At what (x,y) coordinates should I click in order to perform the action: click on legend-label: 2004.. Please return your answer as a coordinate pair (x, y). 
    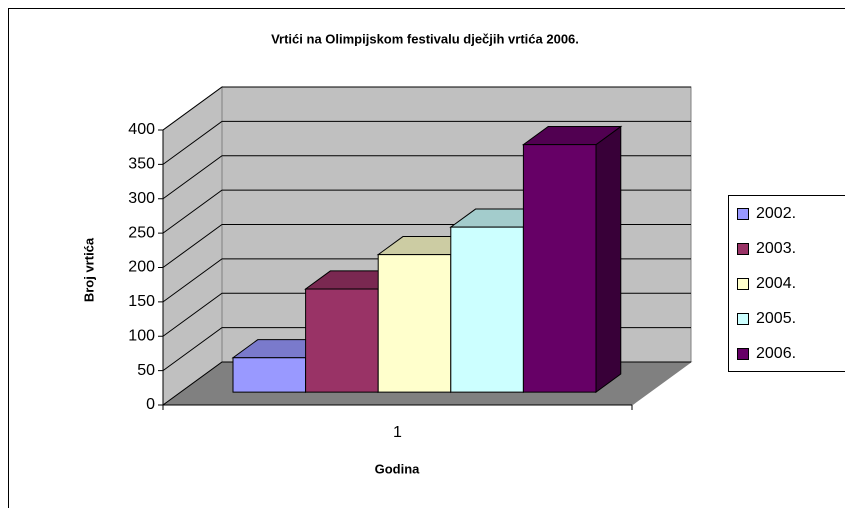
    Looking at the image, I should click on (776, 283).